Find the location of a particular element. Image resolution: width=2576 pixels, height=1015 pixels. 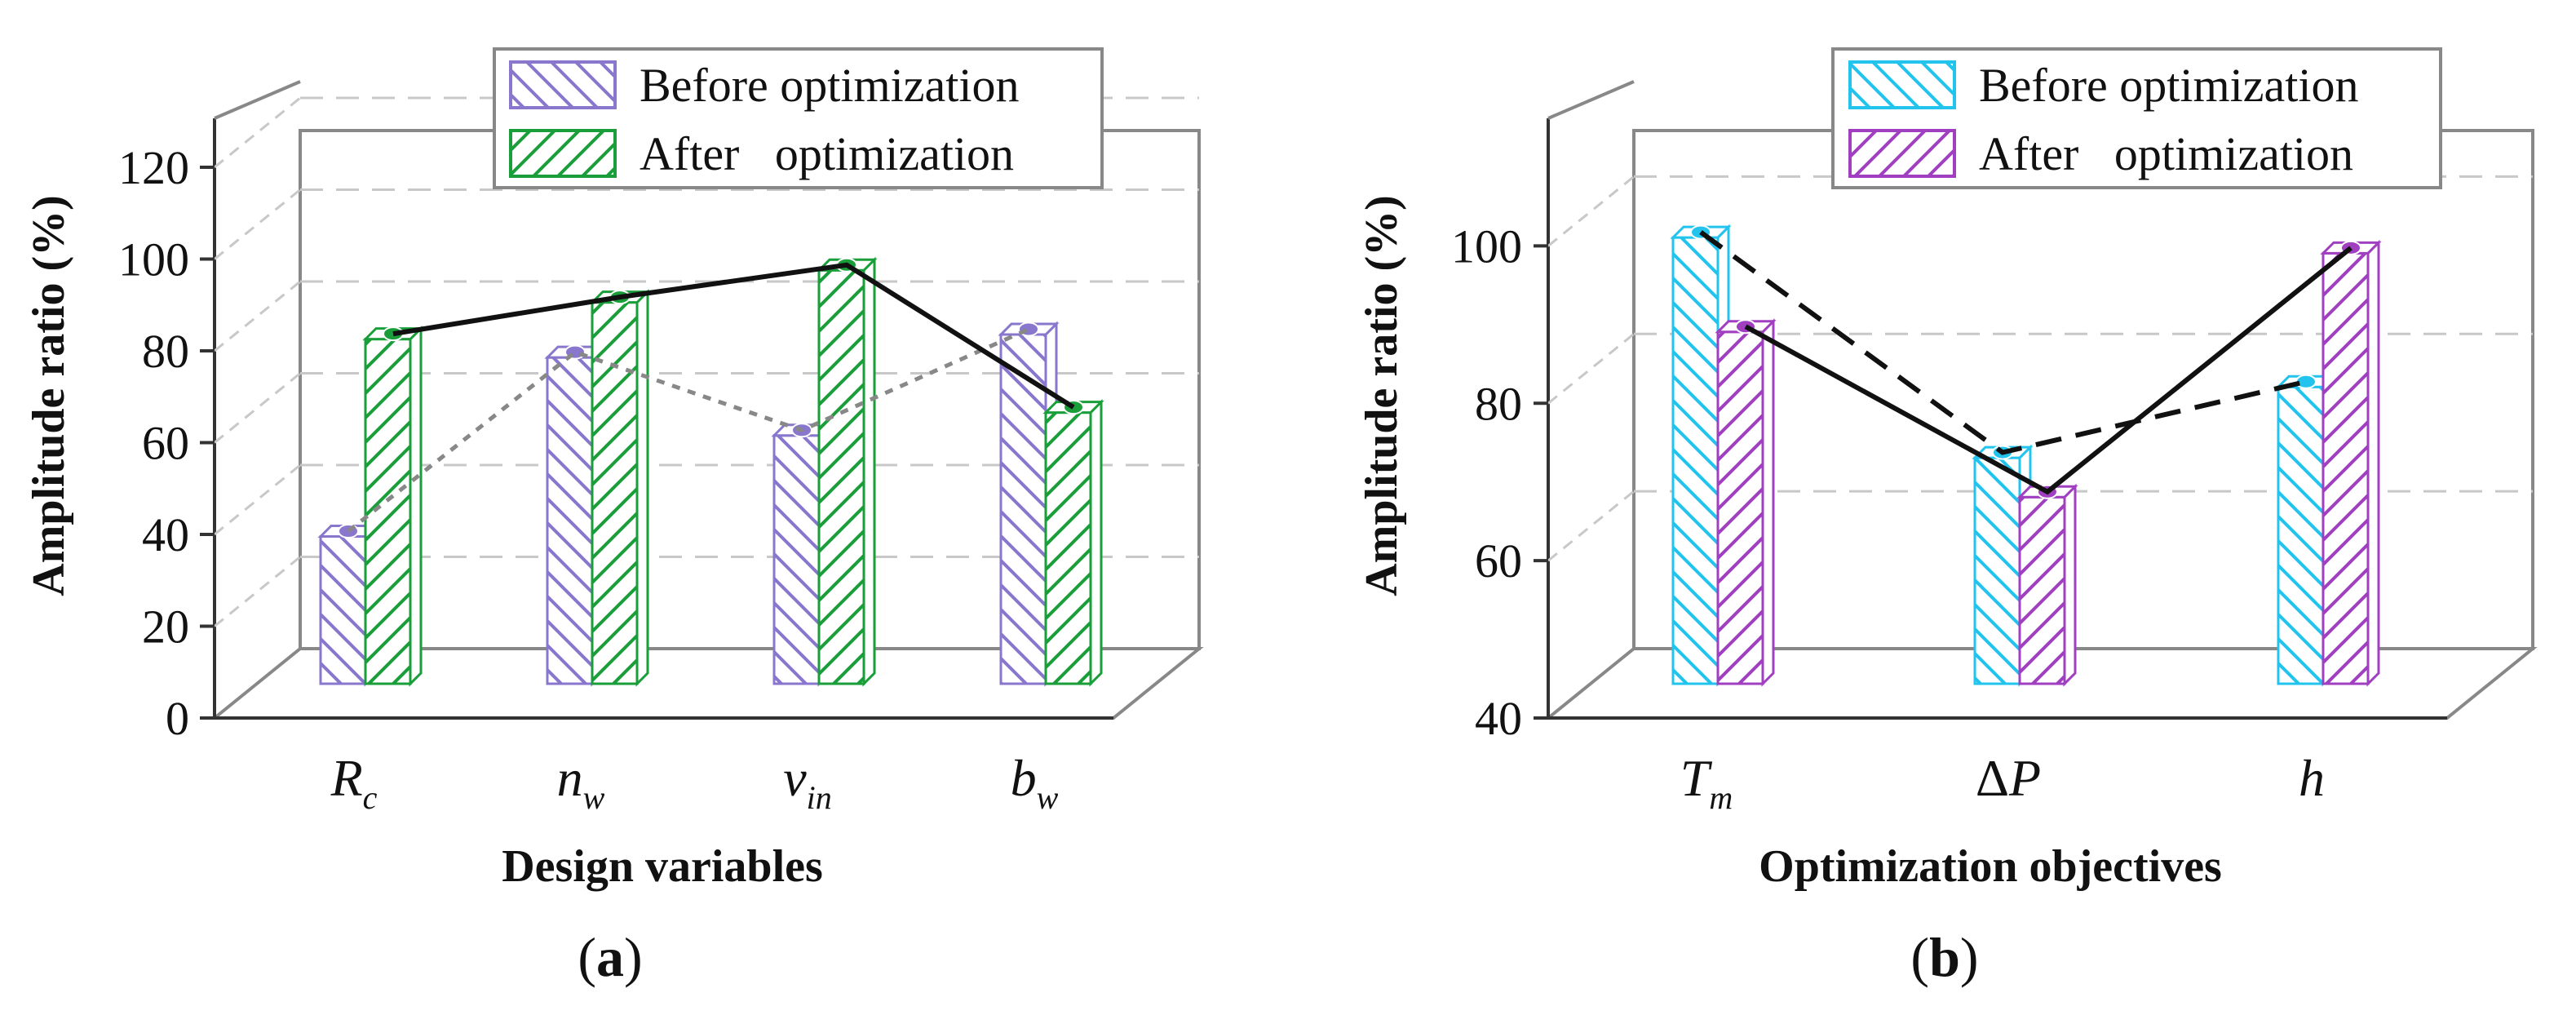

x-category-label: Tm is located at coordinates (1706, 783).